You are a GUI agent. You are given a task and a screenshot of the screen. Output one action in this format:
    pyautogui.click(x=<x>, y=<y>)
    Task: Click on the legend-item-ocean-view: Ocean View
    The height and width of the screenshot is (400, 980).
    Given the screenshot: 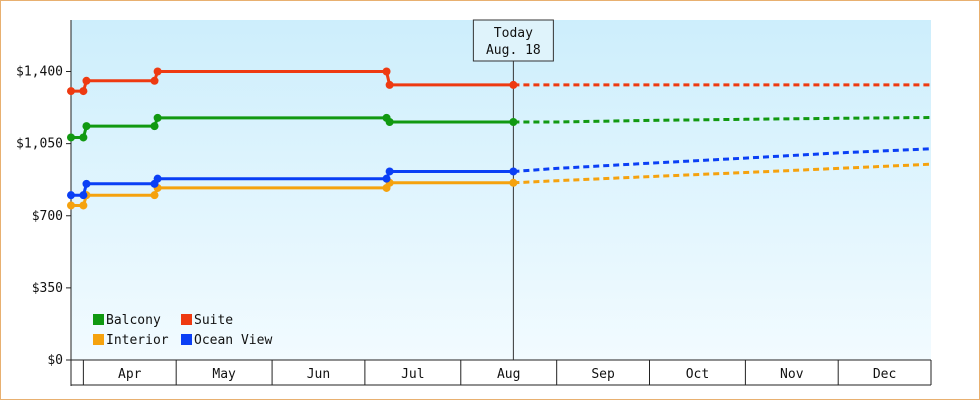 What is the action you would take?
    pyautogui.click(x=226, y=340)
    